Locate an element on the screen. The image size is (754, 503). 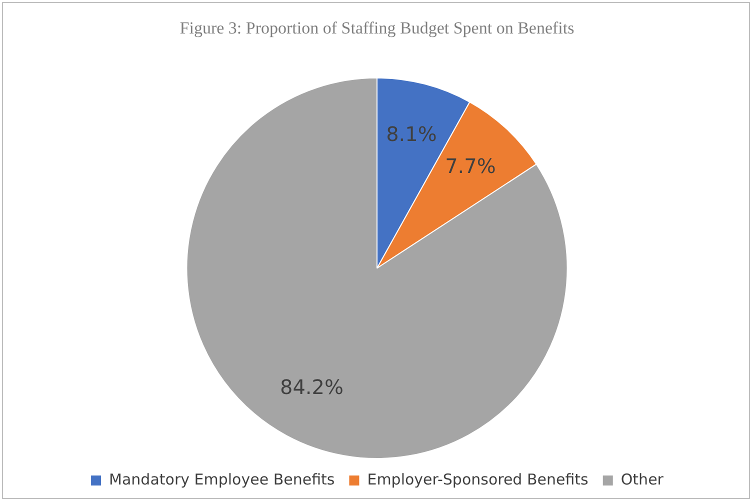
data-label: 84.2% is located at coordinates (312, 386).